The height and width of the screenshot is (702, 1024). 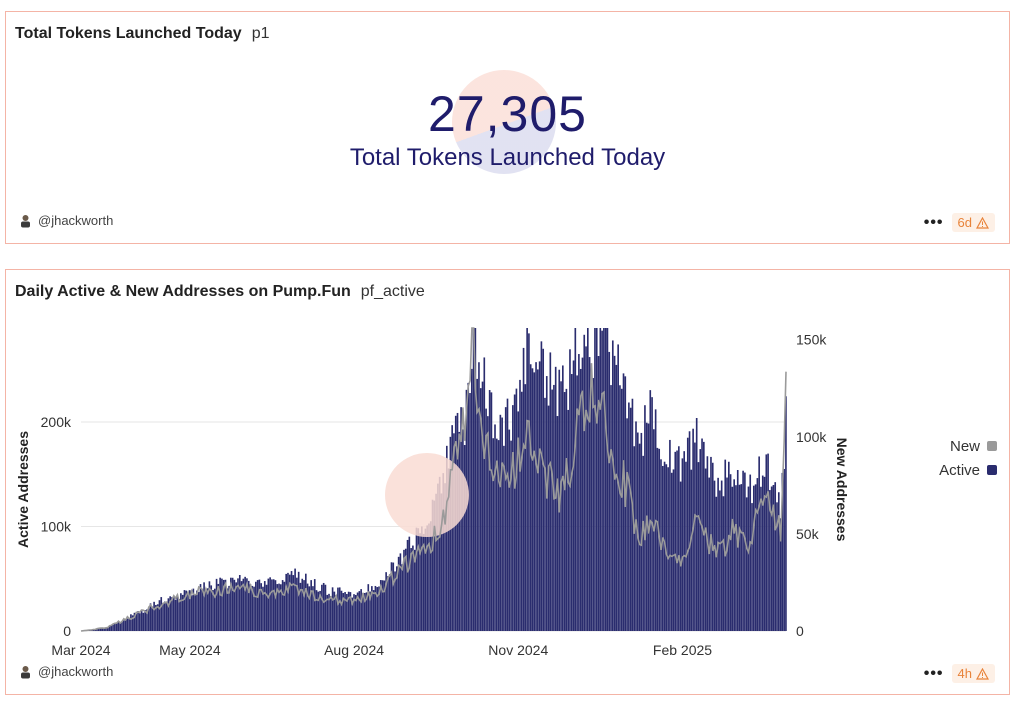 What do you see at coordinates (80, 650) in the screenshot?
I see `x-tick: Mar 2024` at bounding box center [80, 650].